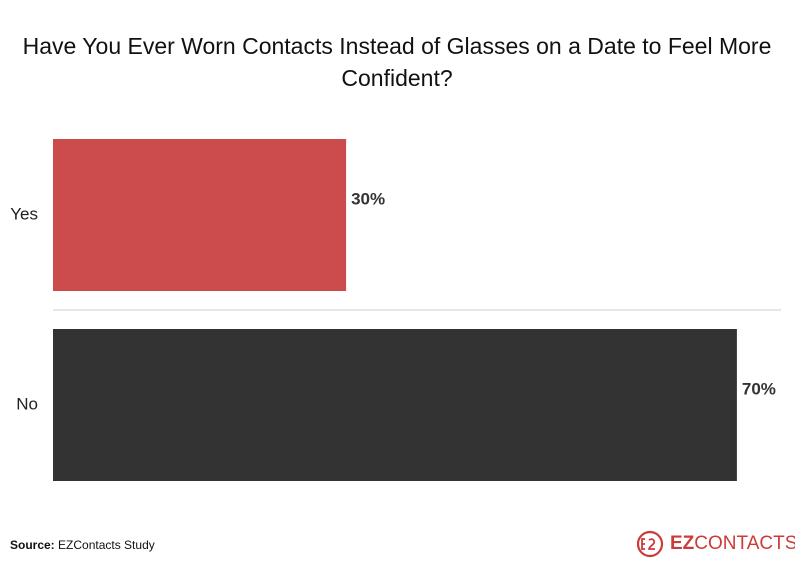 Image resolution: width=795 pixels, height=575 pixels. What do you see at coordinates (759, 388) in the screenshot?
I see `value-label: 70%` at bounding box center [759, 388].